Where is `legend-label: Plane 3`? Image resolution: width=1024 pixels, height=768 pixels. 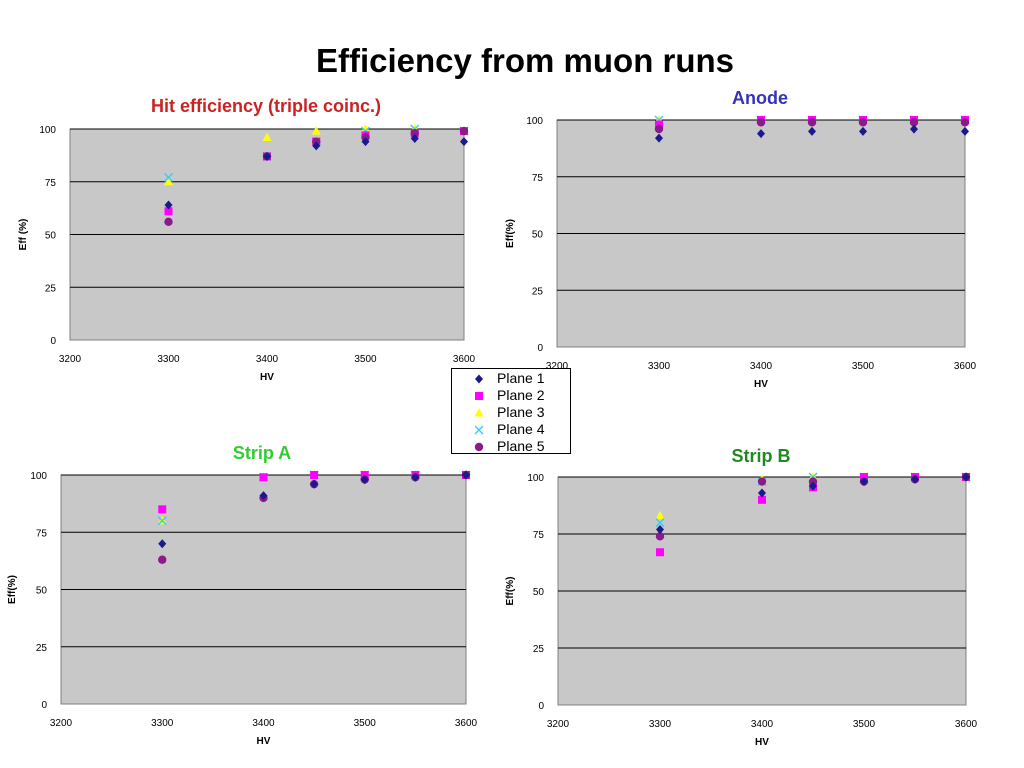 legend-label: Plane 3 is located at coordinates (521, 412).